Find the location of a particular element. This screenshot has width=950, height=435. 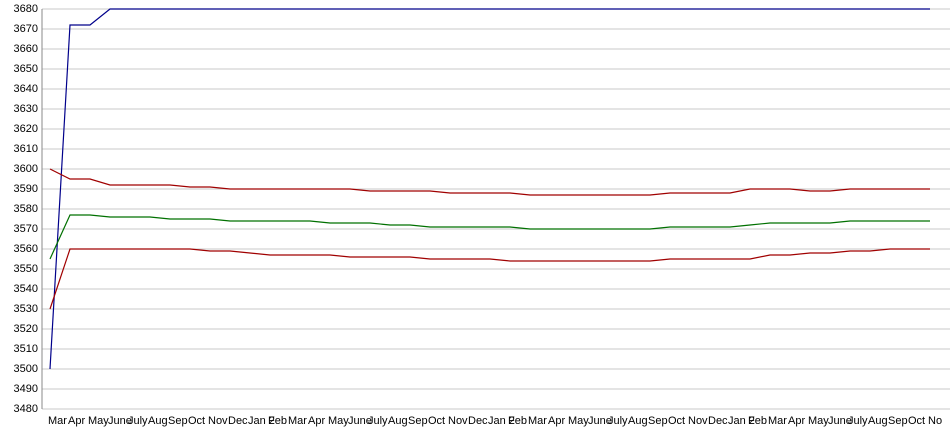

y-tick-label: 3610 is located at coordinates (26, 149).